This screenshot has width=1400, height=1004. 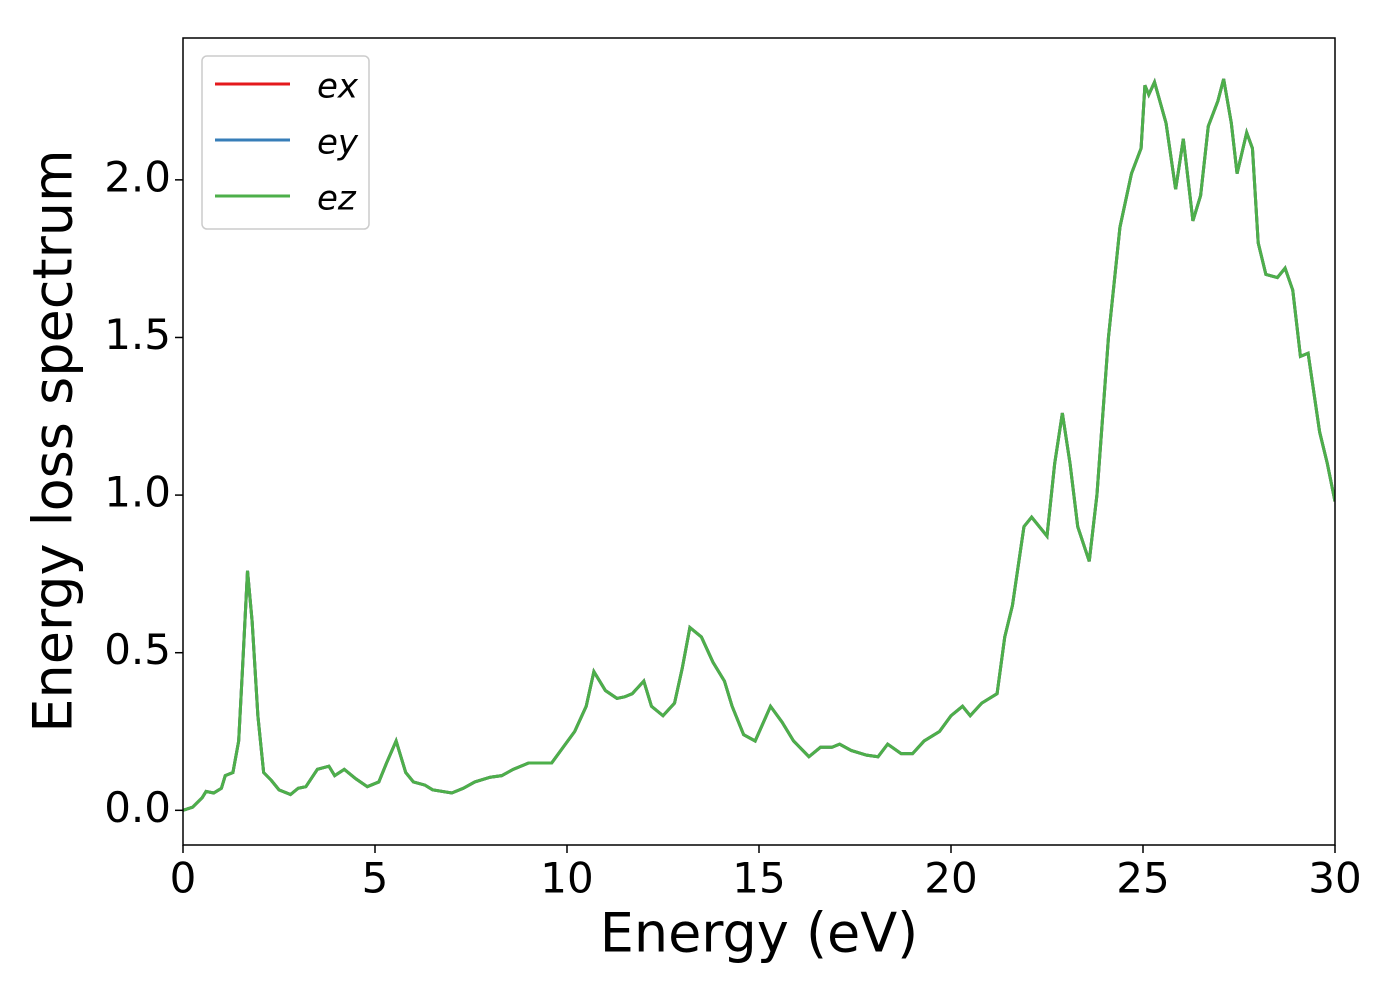 What do you see at coordinates (1142, 878) in the screenshot?
I see `x-tick-label: 25` at bounding box center [1142, 878].